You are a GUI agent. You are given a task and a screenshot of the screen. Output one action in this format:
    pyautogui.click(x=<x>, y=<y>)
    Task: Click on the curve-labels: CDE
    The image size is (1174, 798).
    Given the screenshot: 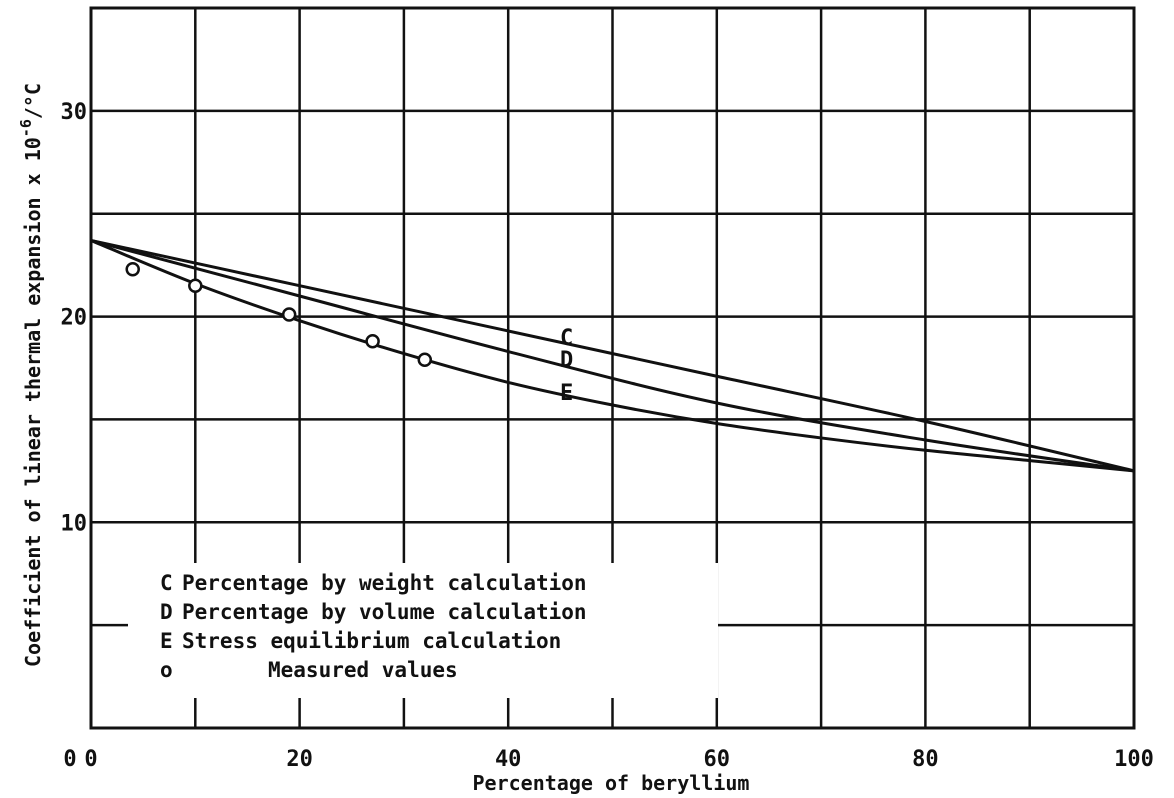 What is the action you would take?
    pyautogui.click(x=566, y=366)
    